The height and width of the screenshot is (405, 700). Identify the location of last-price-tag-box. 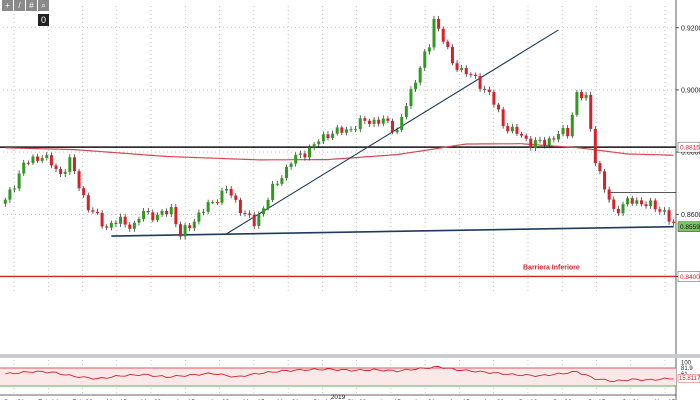
(688, 226).